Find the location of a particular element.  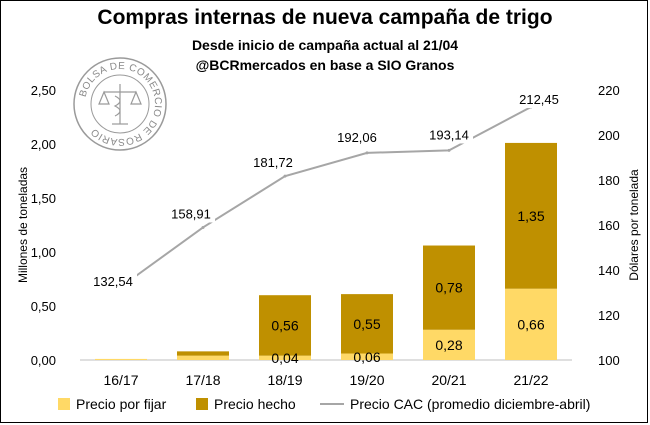

y-tick-label-right: 200 is located at coordinates (609, 135).